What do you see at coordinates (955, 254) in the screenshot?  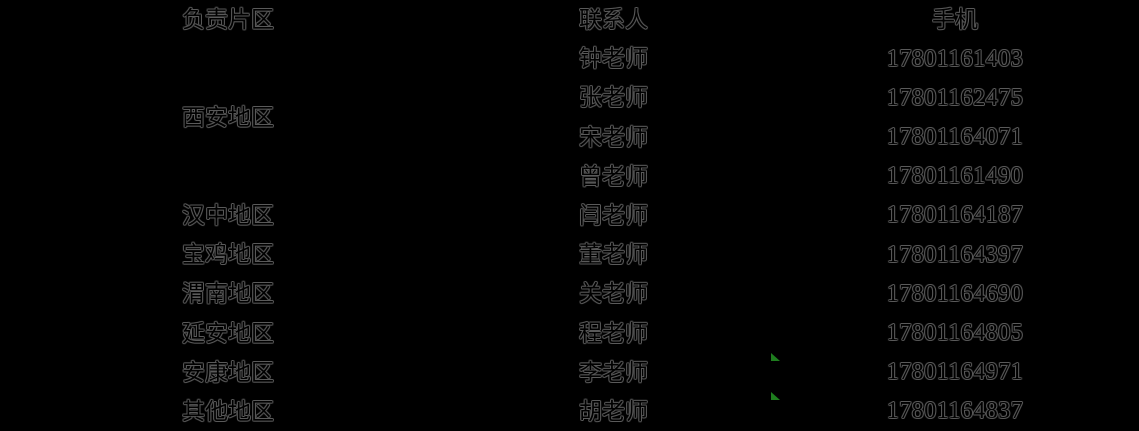 I see `phone-cell: 17801164397` at bounding box center [955, 254].